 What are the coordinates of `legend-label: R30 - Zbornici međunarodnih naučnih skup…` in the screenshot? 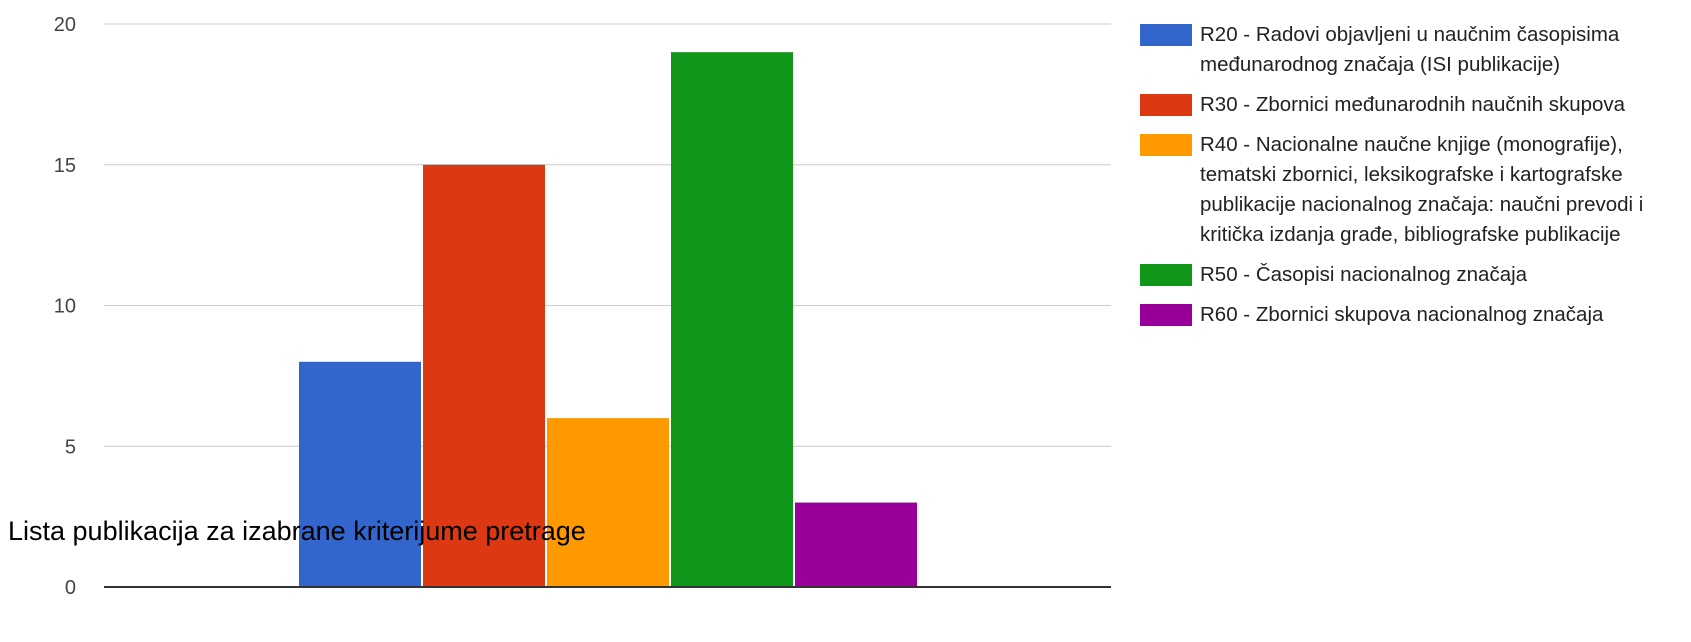 It's located at (1413, 104).